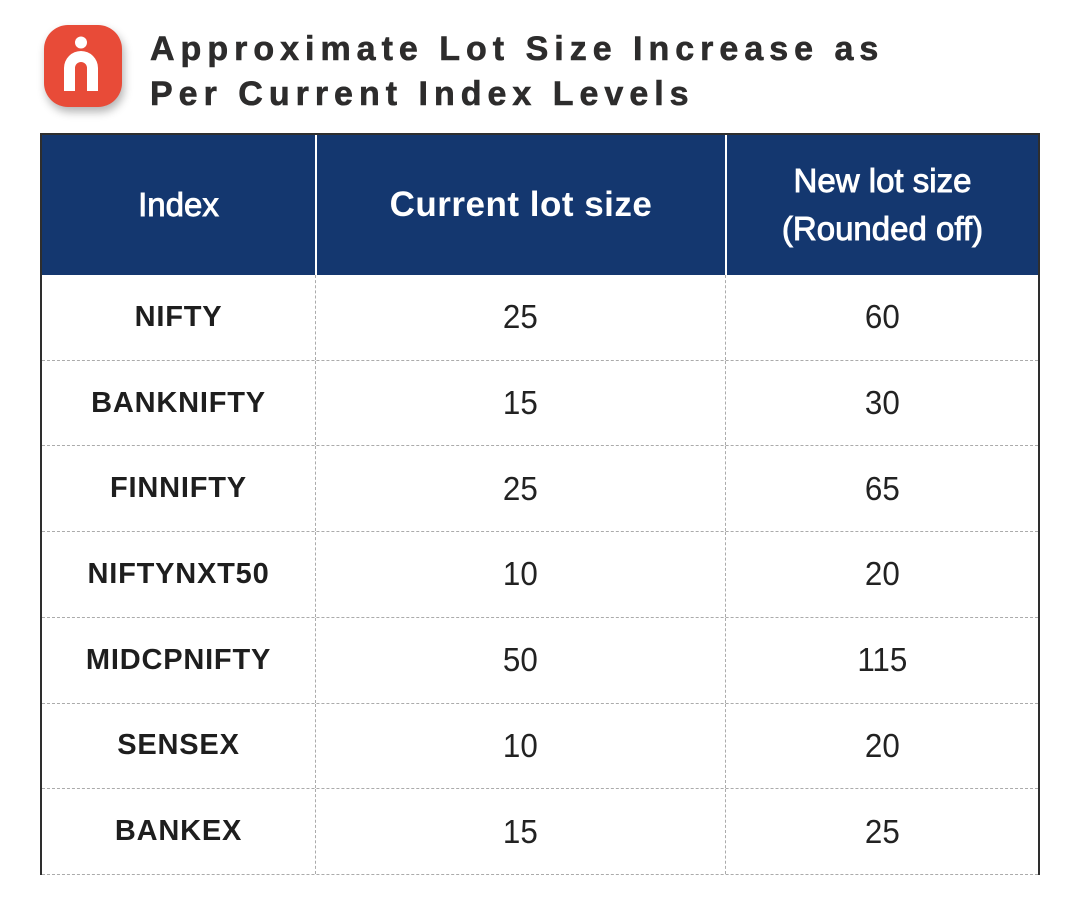 The width and height of the screenshot is (1080, 900). Describe the element at coordinates (179, 205) in the screenshot. I see `header-cell-index: Index` at that location.